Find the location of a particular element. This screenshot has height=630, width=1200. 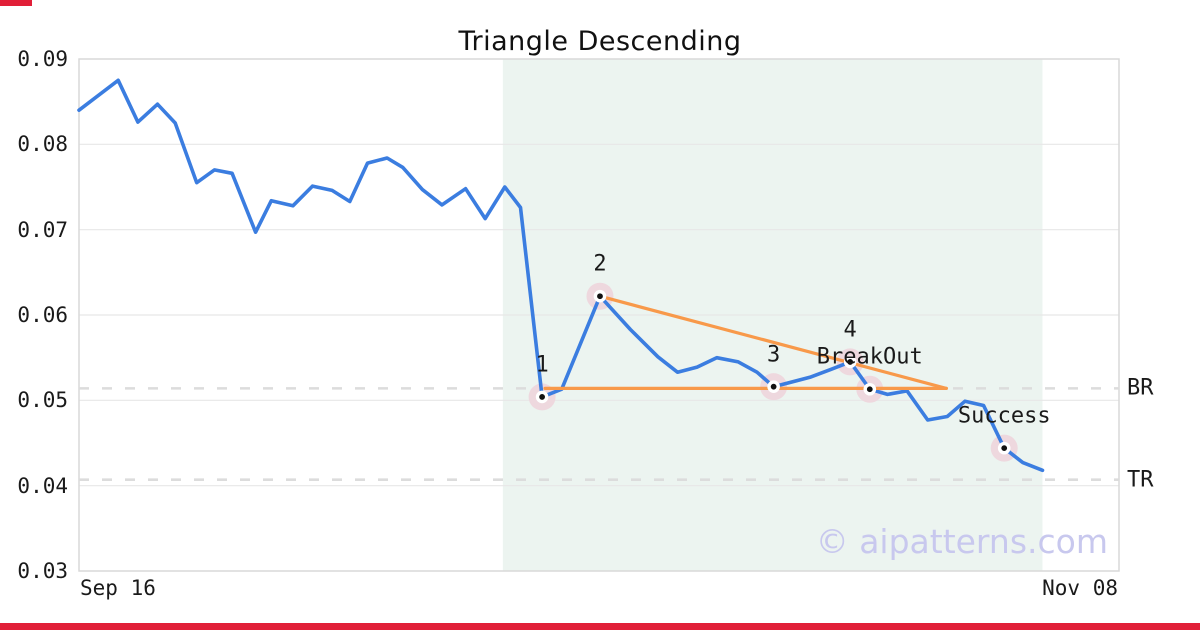

chart-title: Triangle Descending is located at coordinates (600, 41).